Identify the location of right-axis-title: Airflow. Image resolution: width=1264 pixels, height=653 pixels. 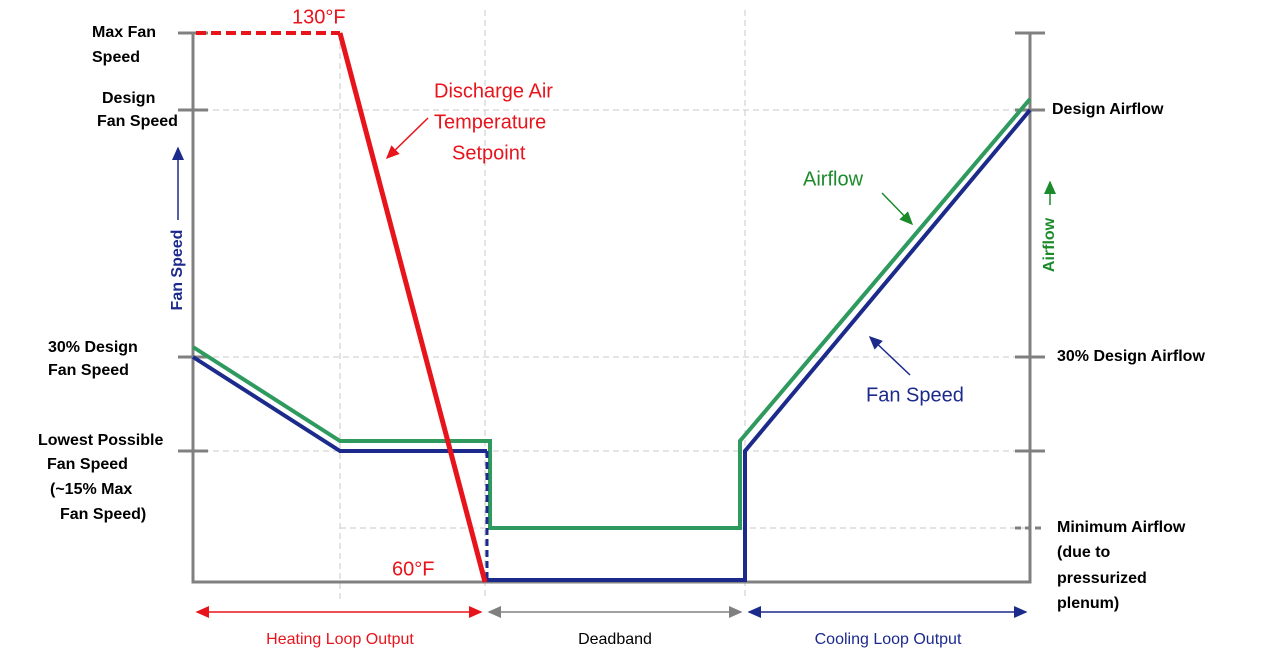
(1049, 244).